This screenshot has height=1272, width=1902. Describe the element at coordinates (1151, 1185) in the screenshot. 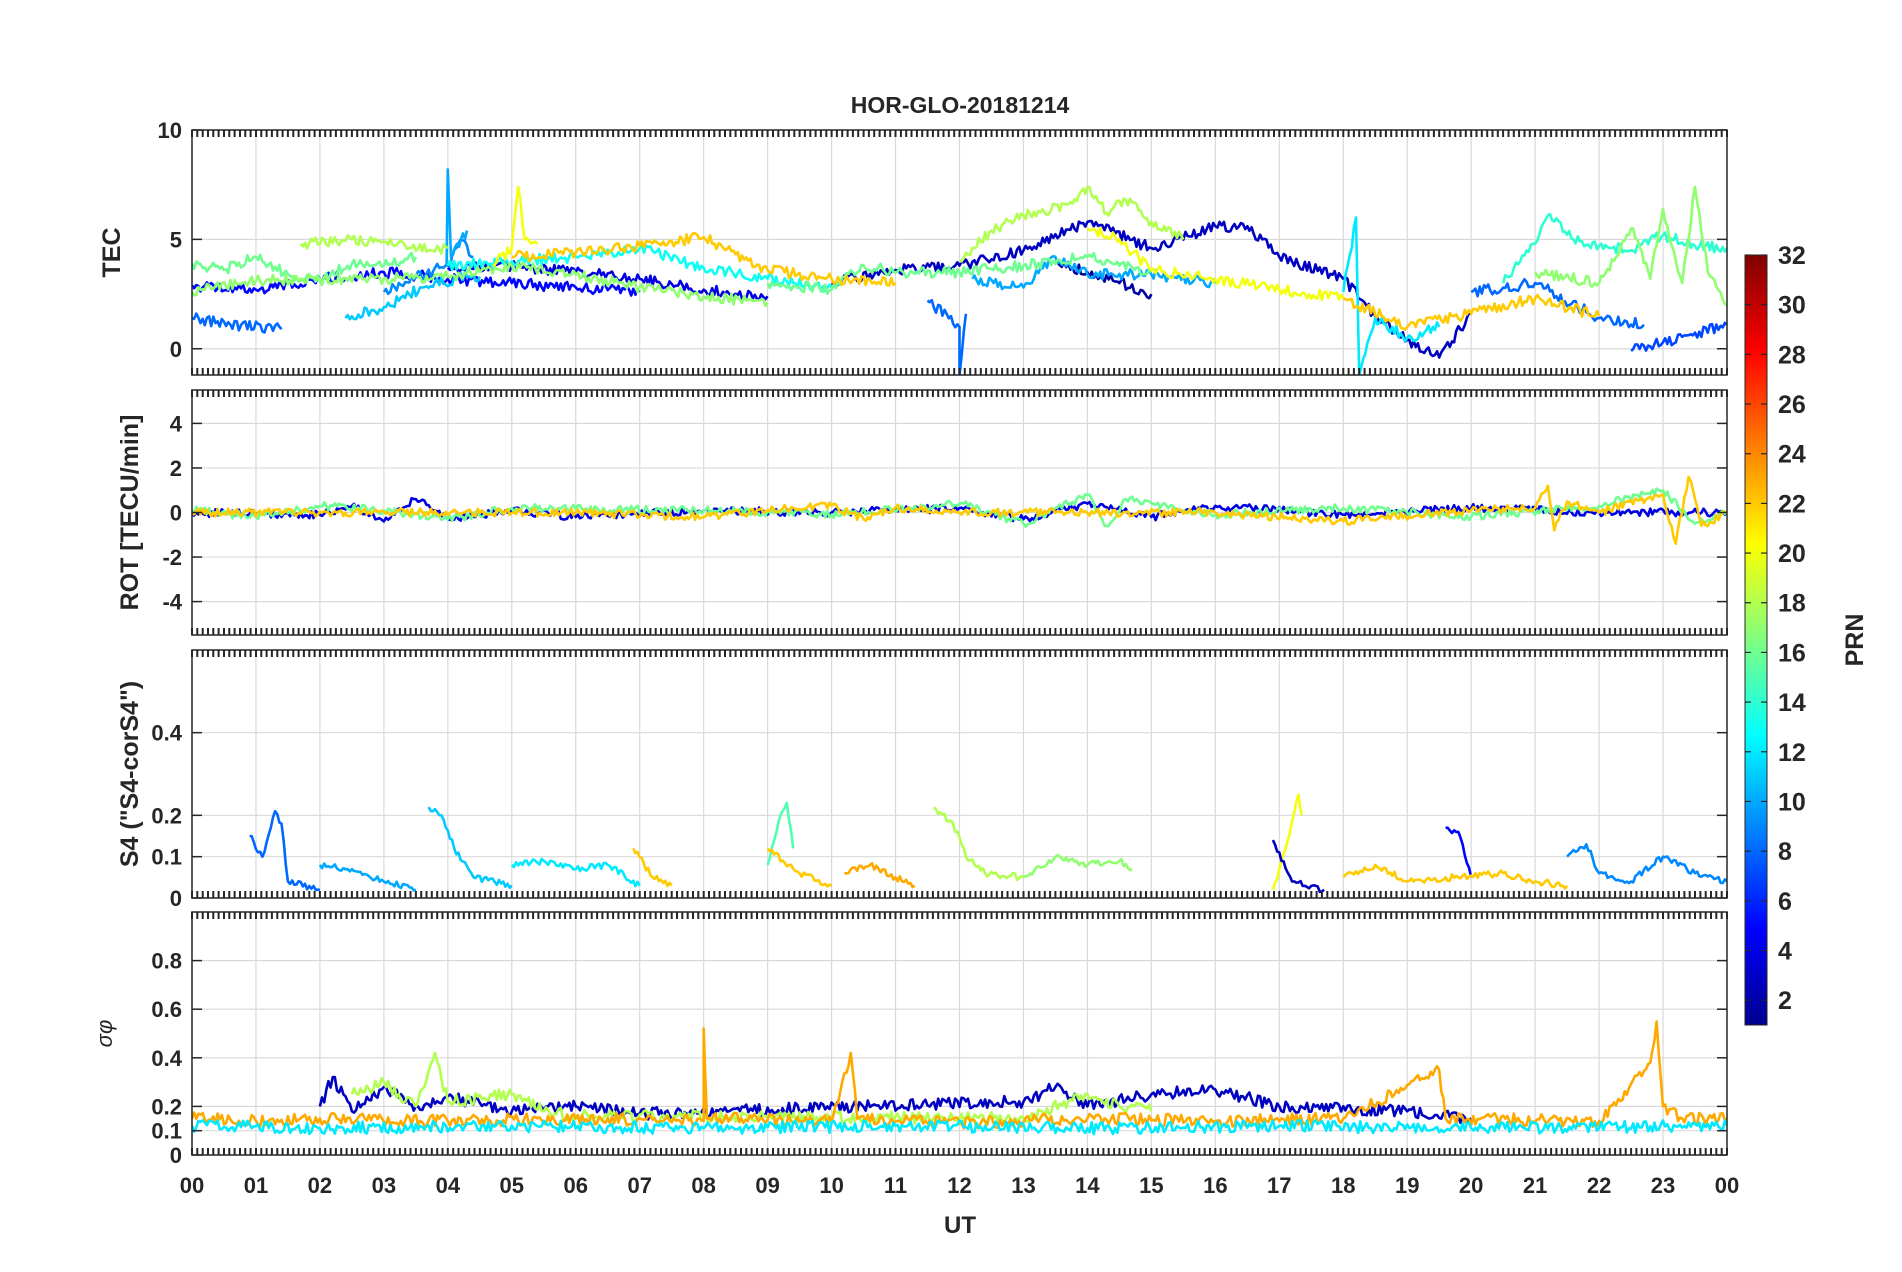

I see `x-tick-label: 15` at that location.